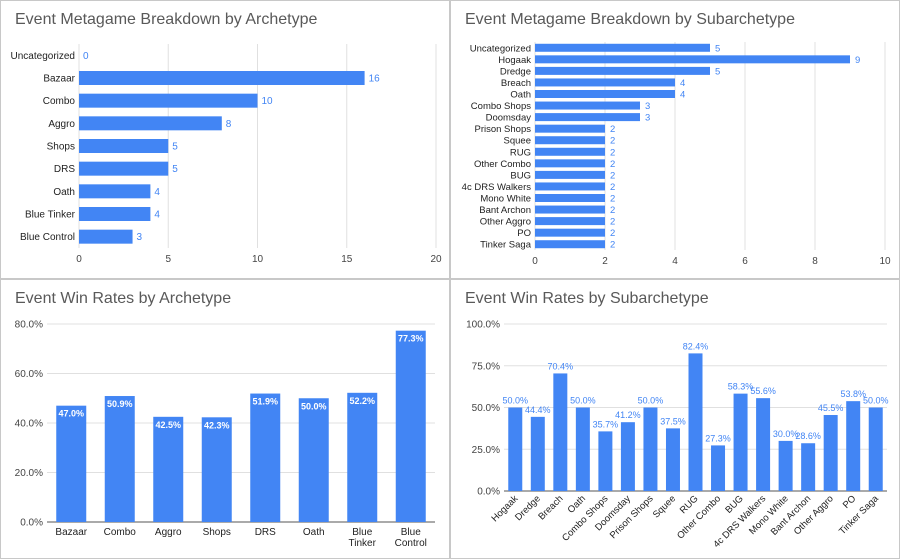 This screenshot has height=559, width=900. What do you see at coordinates (505, 199) in the screenshot?
I see `category-label: Mono White` at bounding box center [505, 199].